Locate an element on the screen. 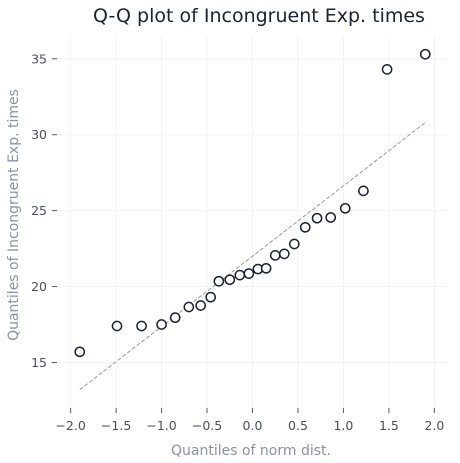 This screenshot has width=460, height=463. y-tick-label: 20 is located at coordinates (39, 286).